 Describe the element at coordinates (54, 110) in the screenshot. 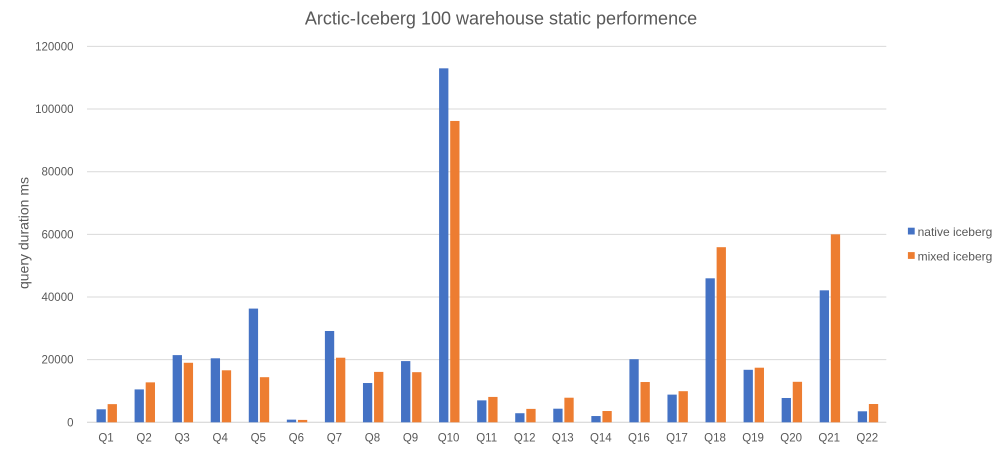

I see `svg-text: 100000` at that location.